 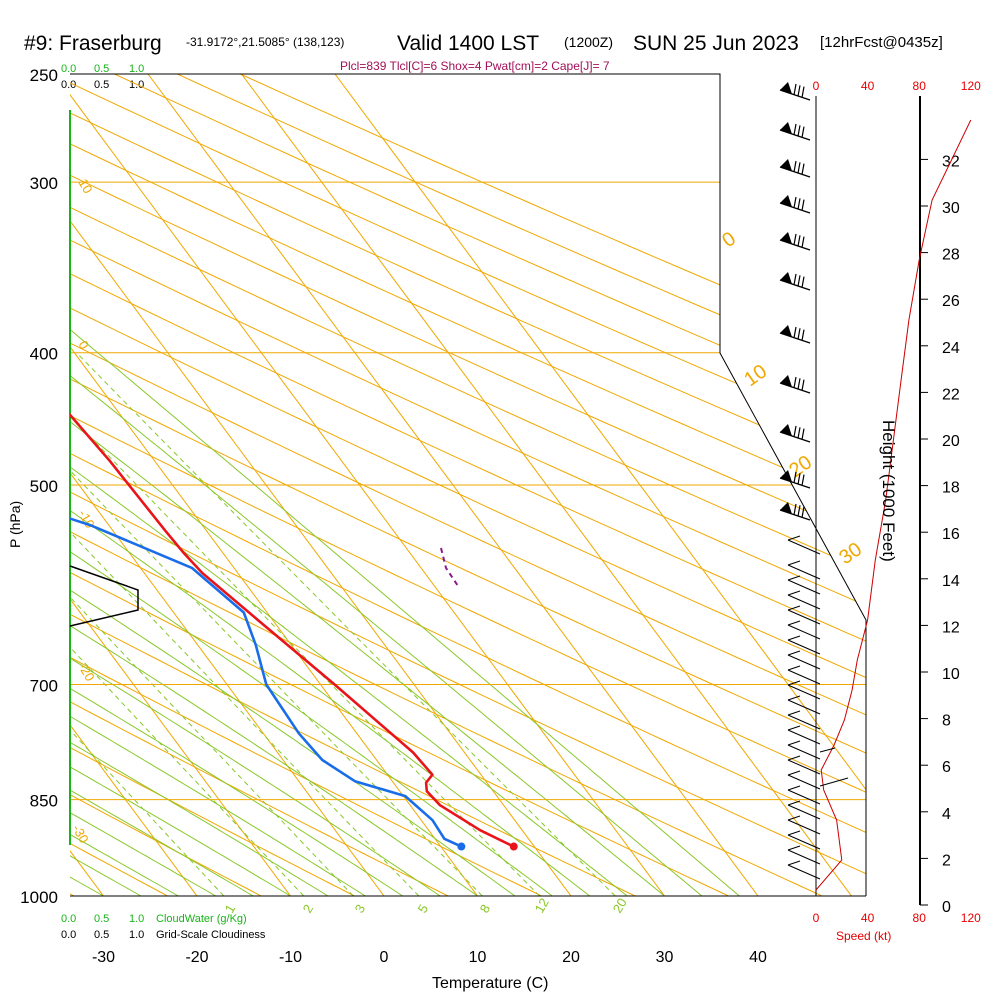 I want to click on height-tick-label: 2, so click(x=946, y=860).